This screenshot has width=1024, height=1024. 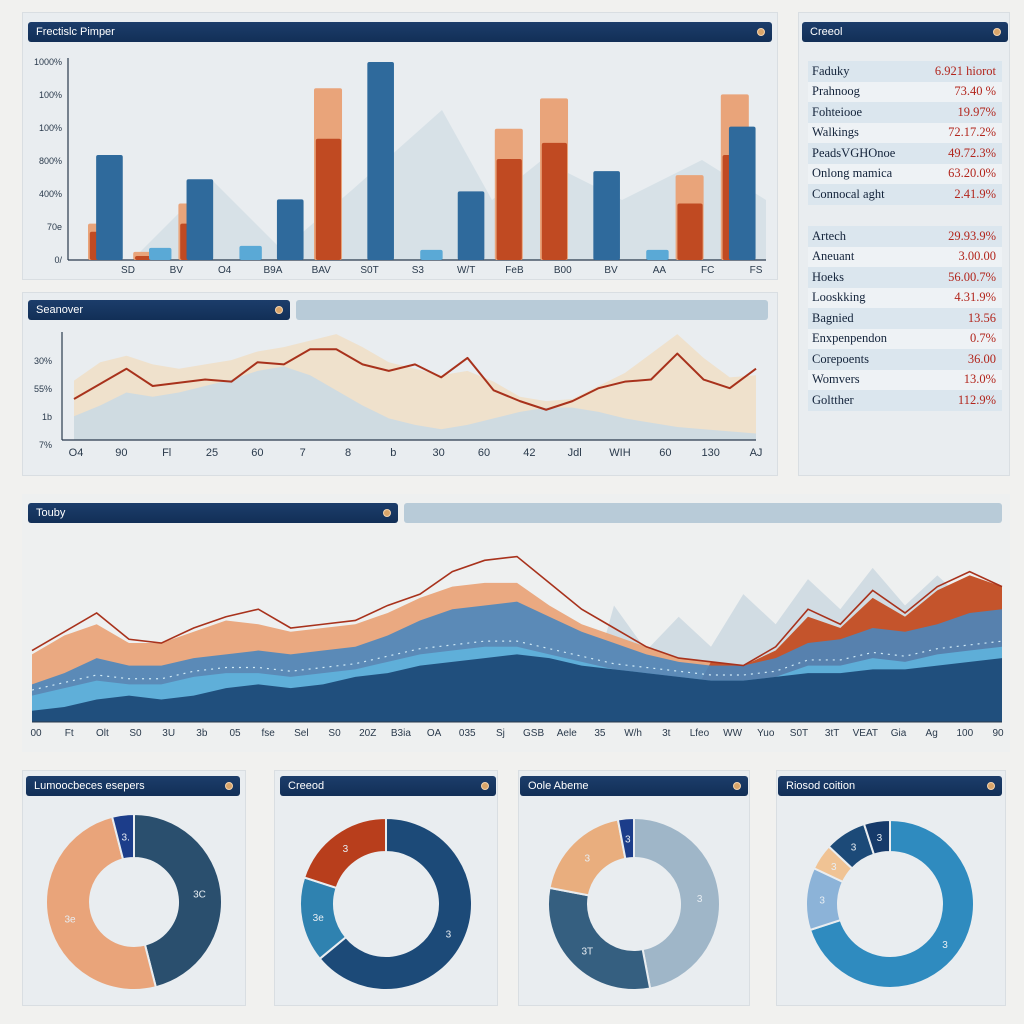 What do you see at coordinates (964, 733) in the screenshot?
I see `x-tick-label: 100` at bounding box center [964, 733].